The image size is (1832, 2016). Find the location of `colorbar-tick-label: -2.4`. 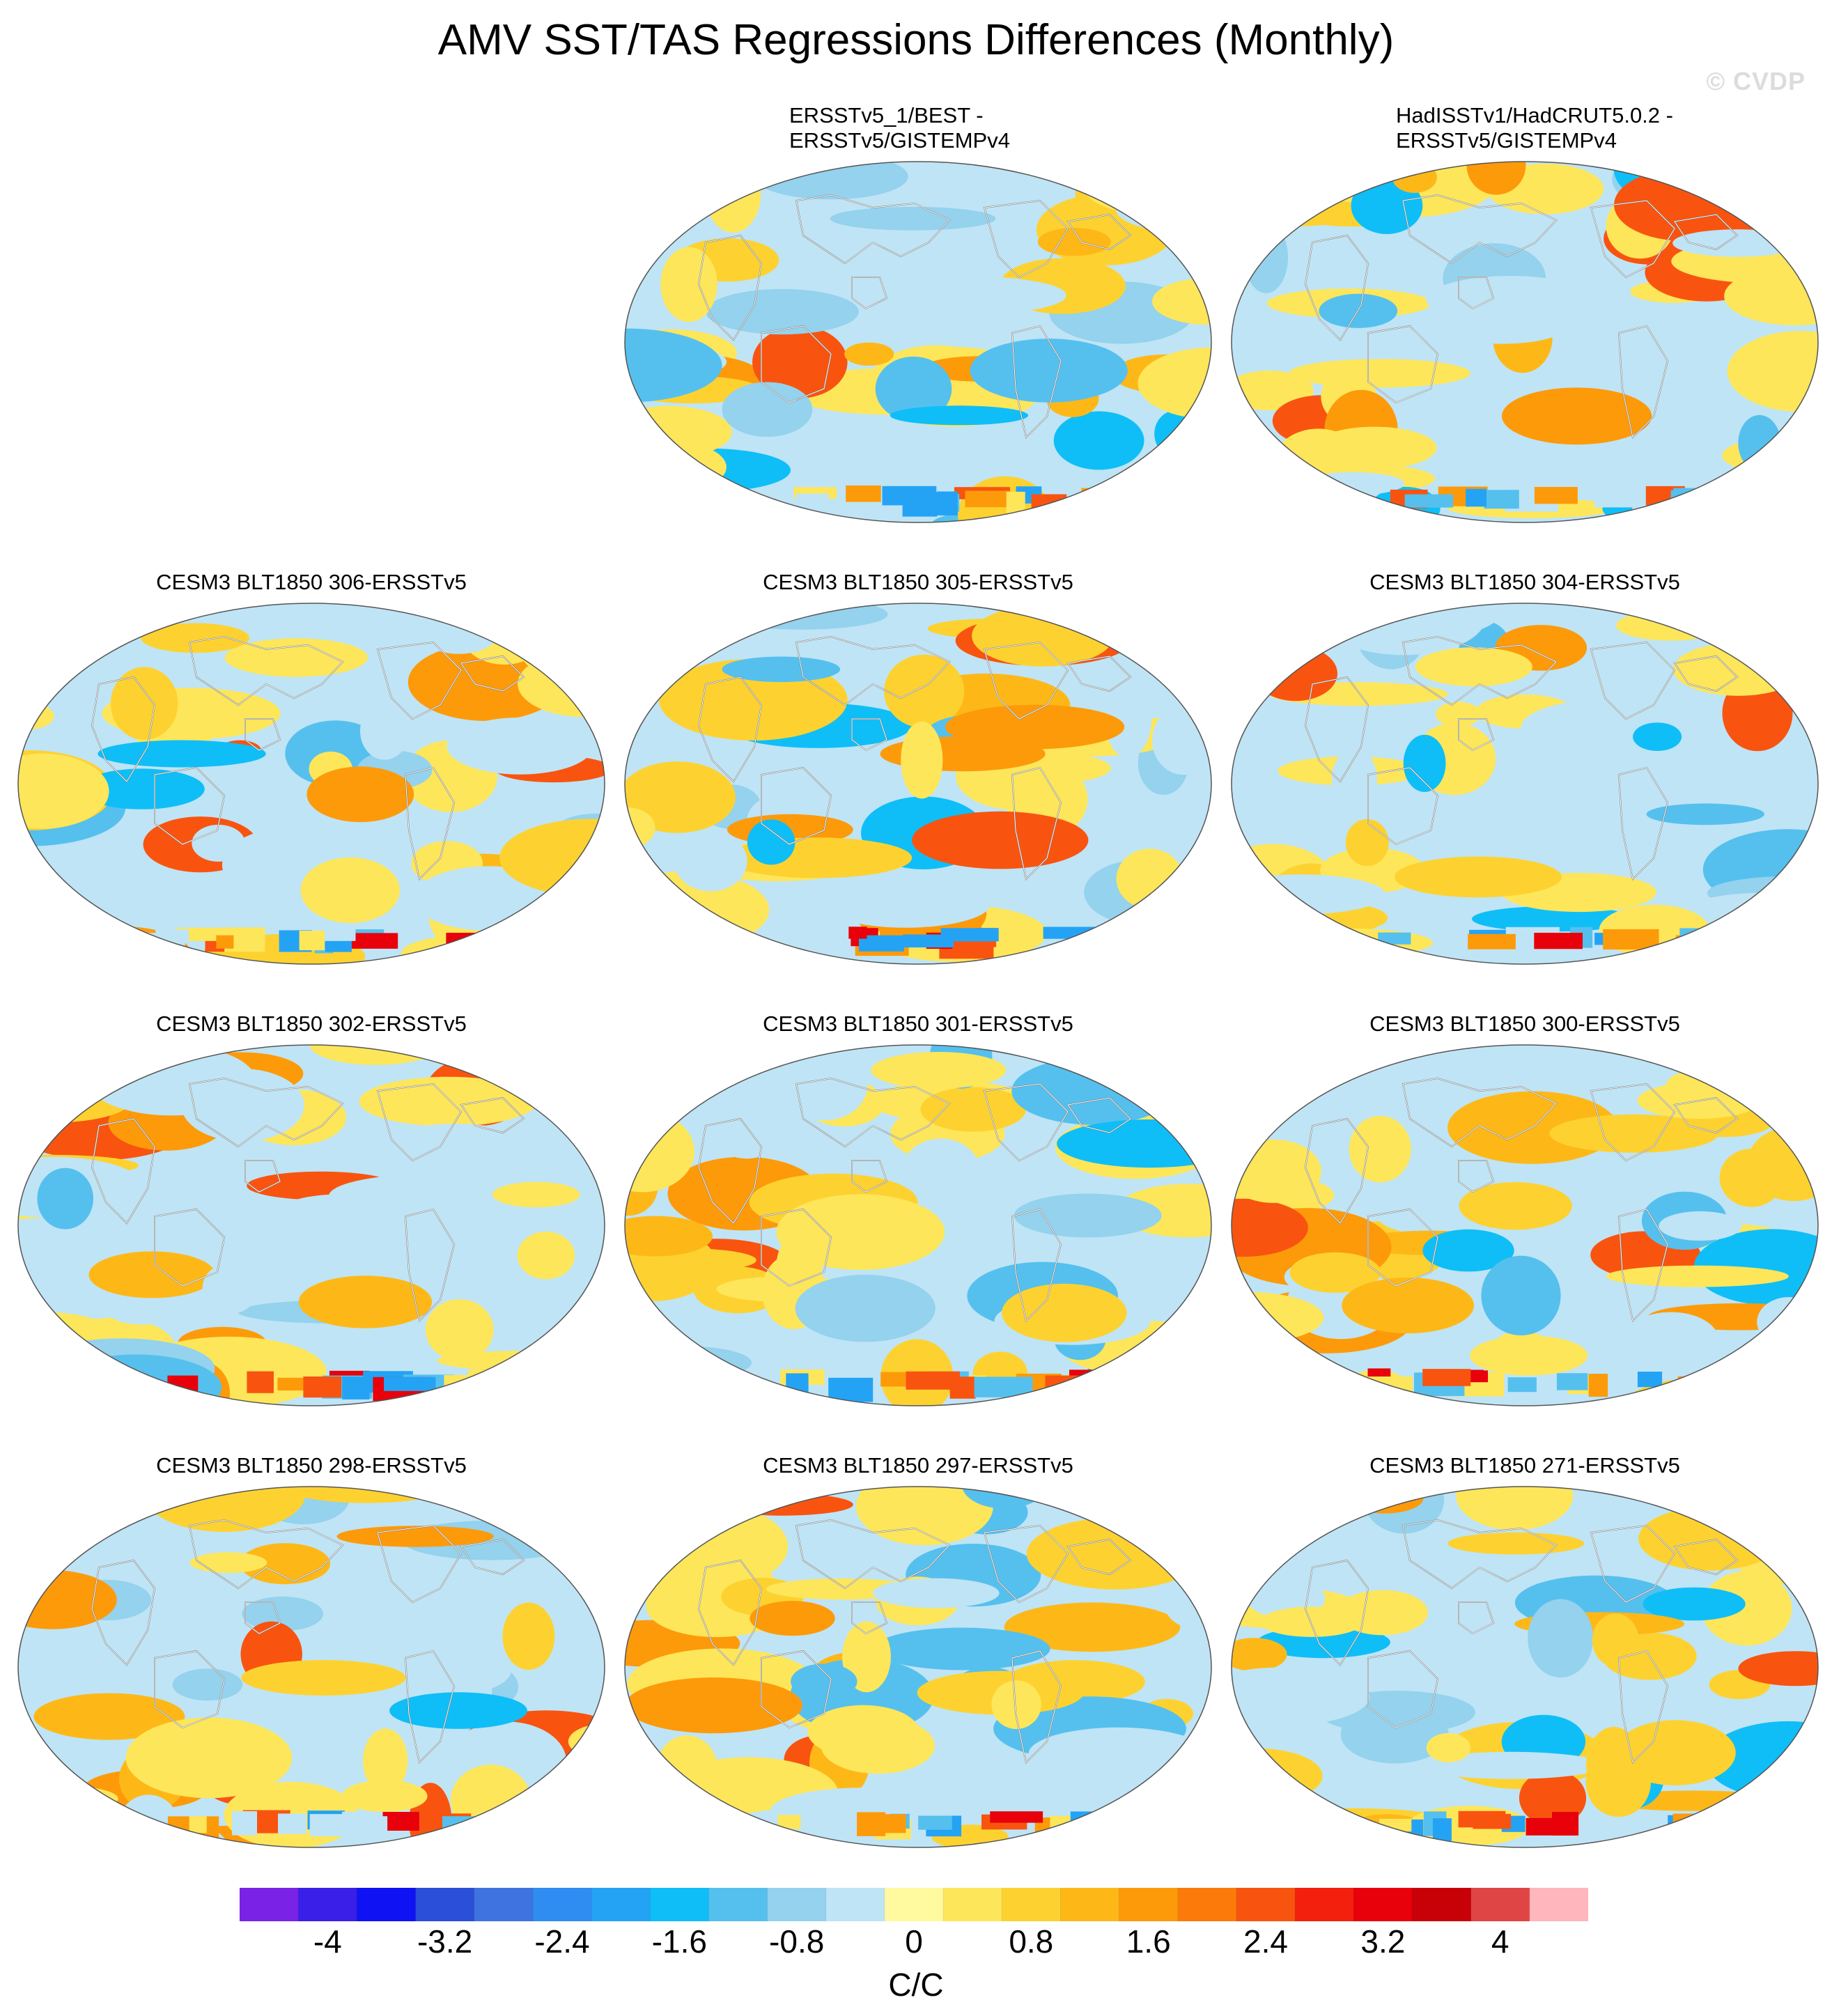

colorbar-tick-label: -2.4 is located at coordinates (562, 1941).